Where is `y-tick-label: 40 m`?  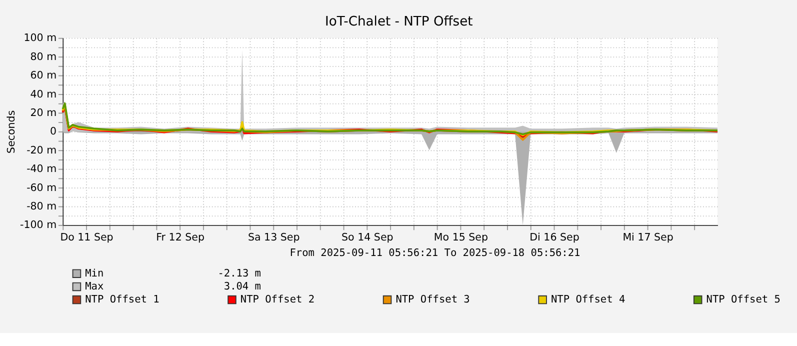 y-tick-label: 40 m is located at coordinates (43, 94).